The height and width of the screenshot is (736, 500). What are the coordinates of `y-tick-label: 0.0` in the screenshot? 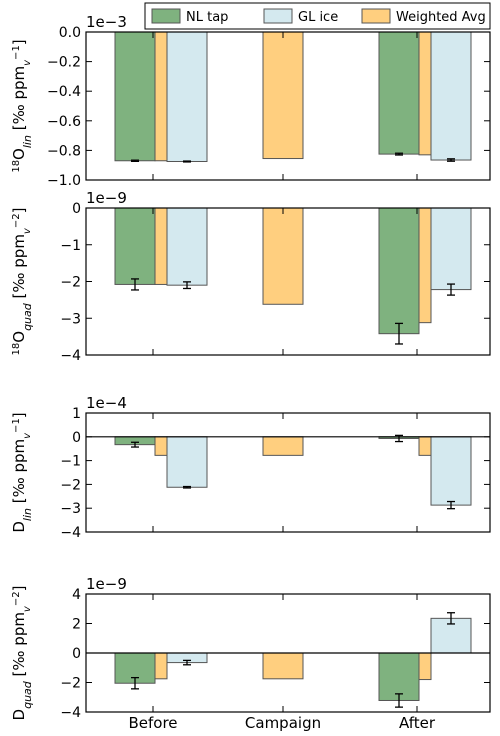 It's located at (70, 33).